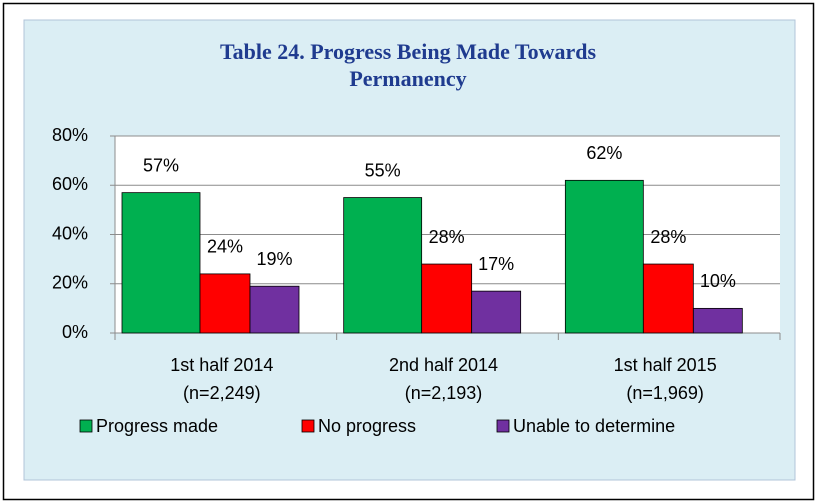 This screenshot has width=817, height=504. Describe the element at coordinates (604, 153) in the screenshot. I see `value-label: 62%` at that location.